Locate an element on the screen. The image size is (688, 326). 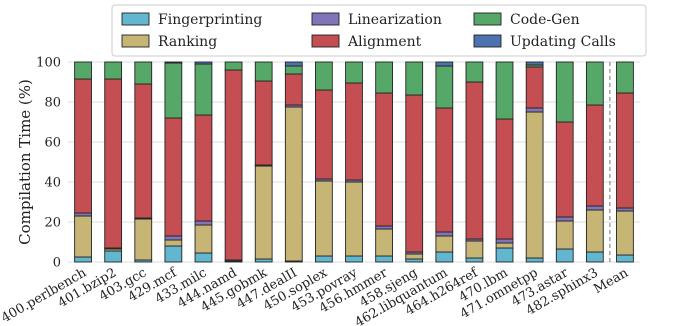
legend-label: Code-Gen is located at coordinates (545, 20).